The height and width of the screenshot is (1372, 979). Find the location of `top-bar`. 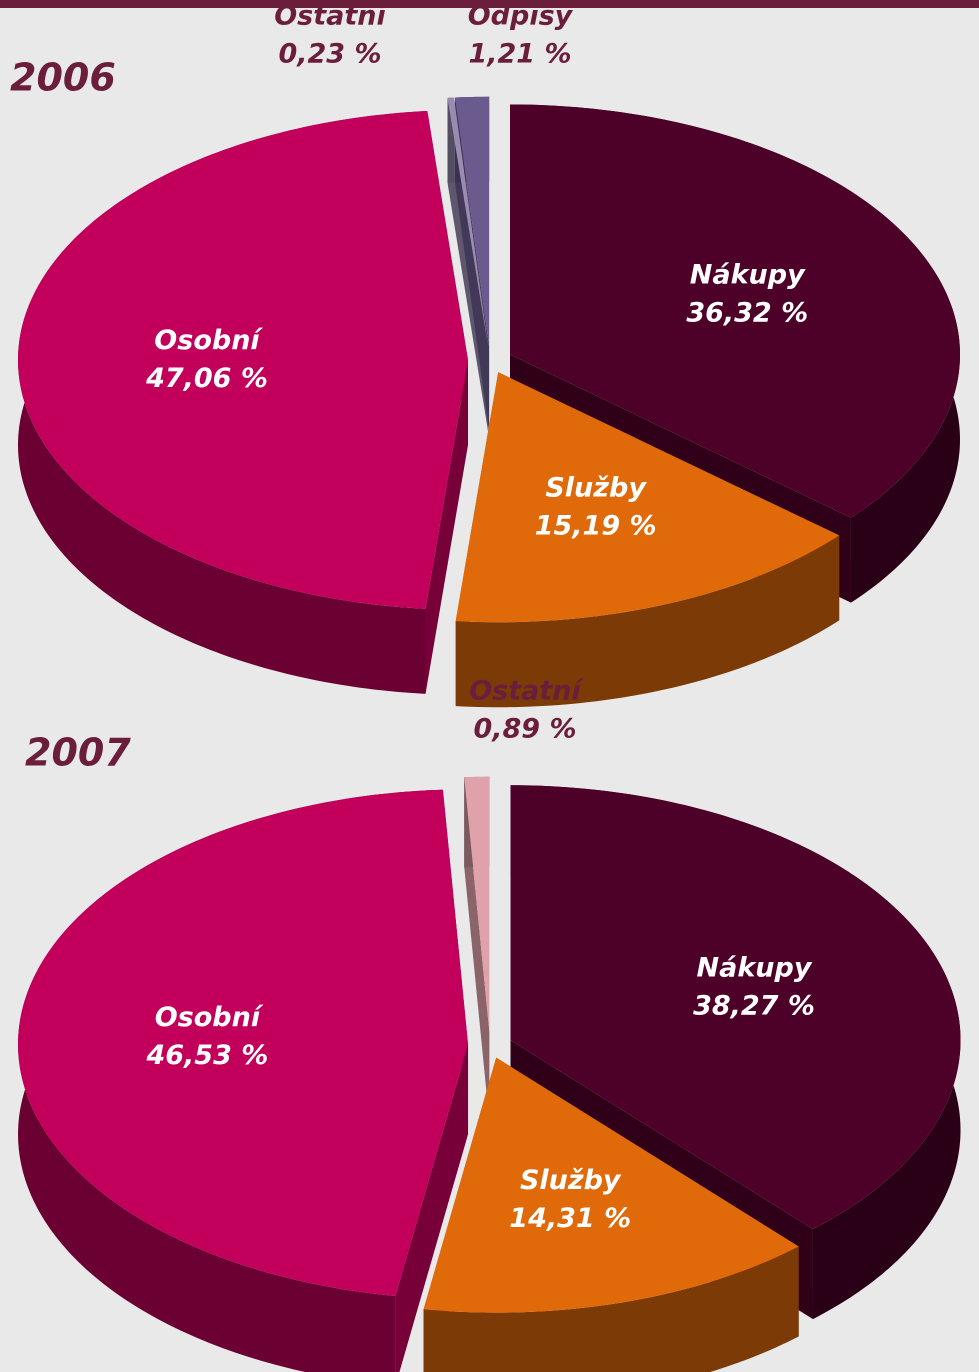

top-bar is located at coordinates (489, 4).